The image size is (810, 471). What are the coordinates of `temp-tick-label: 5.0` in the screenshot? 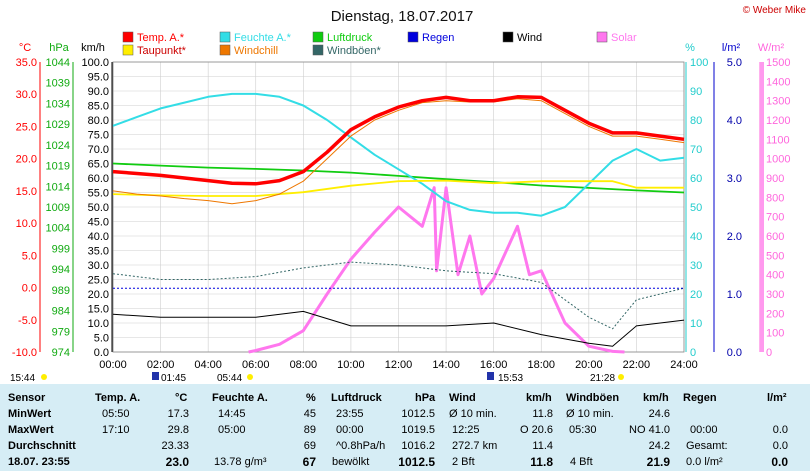 It's located at (29, 256).